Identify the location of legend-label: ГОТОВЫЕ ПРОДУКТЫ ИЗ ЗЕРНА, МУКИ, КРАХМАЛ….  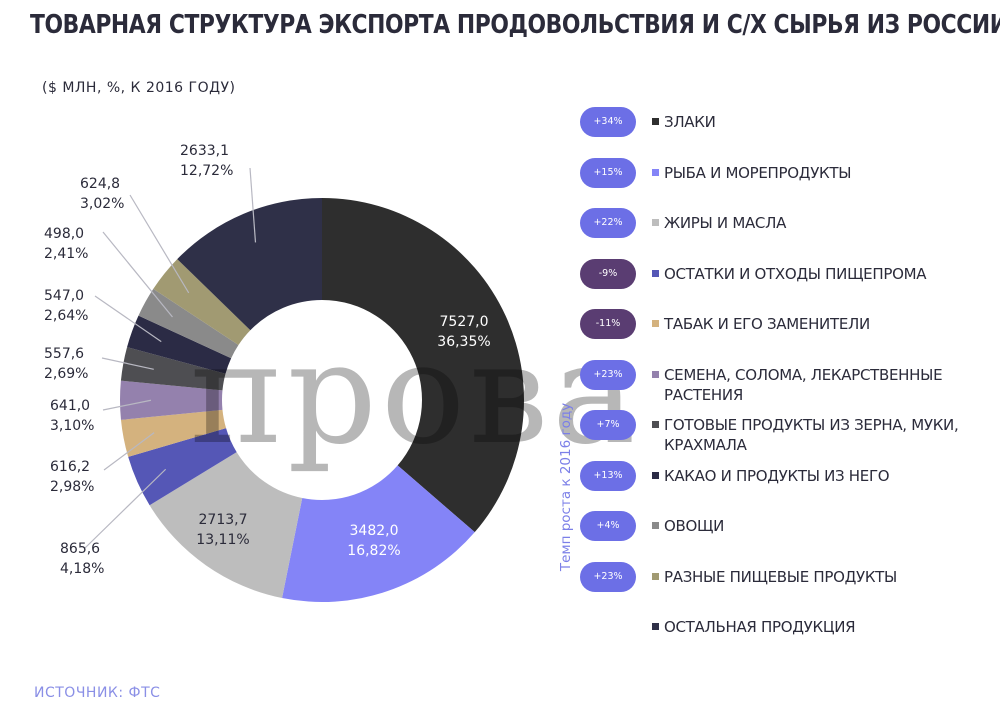
(811, 435).